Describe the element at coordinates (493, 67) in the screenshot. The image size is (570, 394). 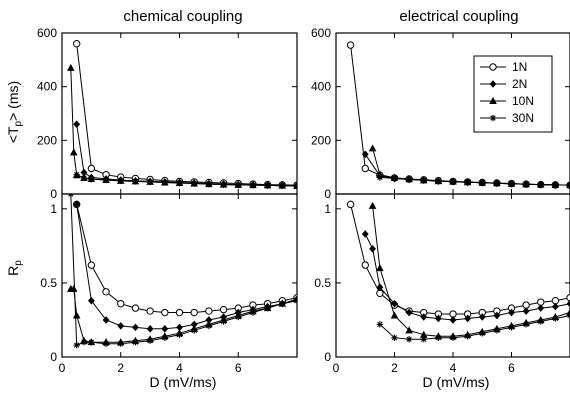
I see `legend-marker-1n` at that location.